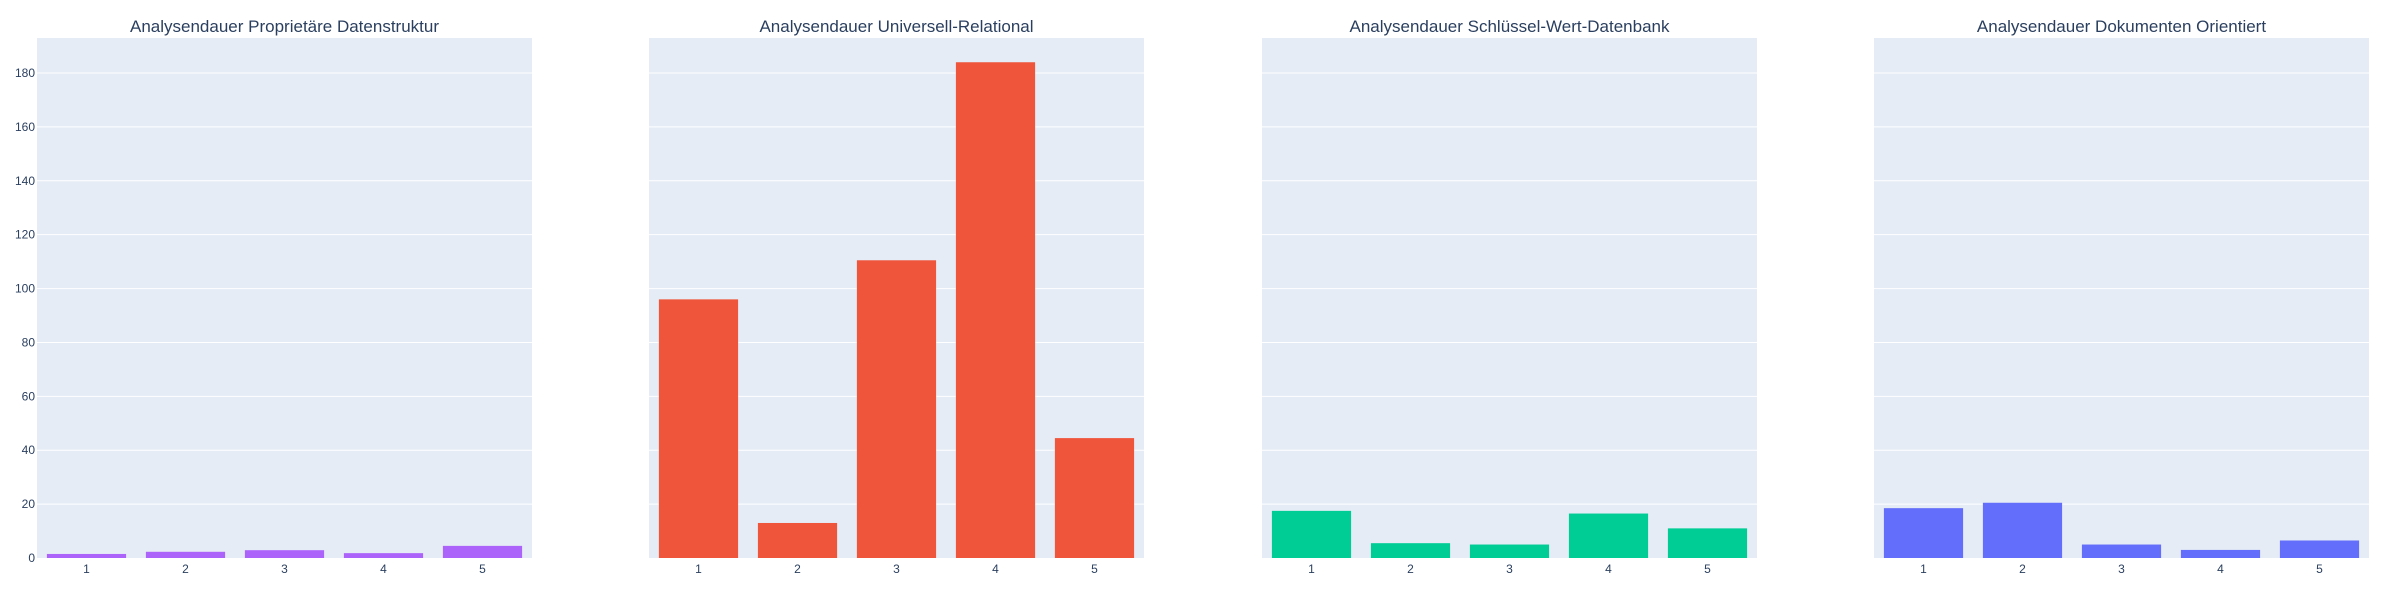 Image resolution: width=2391 pixels, height=596 pixels. What do you see at coordinates (25, 127) in the screenshot?
I see `y-tick-label: 160` at bounding box center [25, 127].